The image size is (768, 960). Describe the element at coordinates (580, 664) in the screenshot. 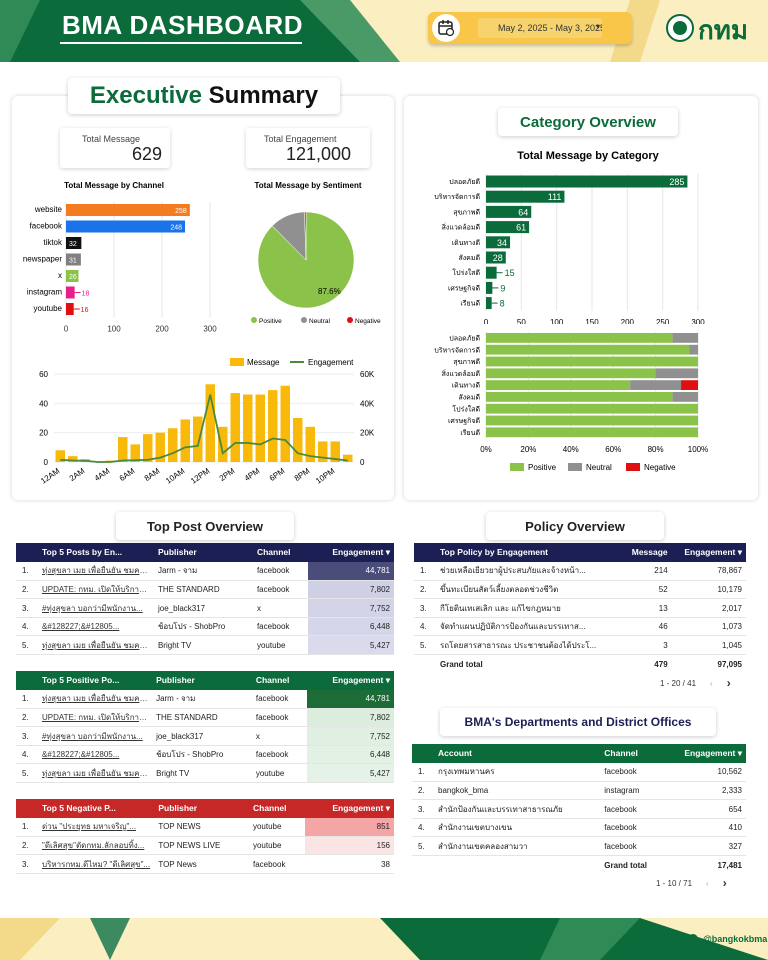

I see `grand-total-row: Grand total 479 97,095` at that location.